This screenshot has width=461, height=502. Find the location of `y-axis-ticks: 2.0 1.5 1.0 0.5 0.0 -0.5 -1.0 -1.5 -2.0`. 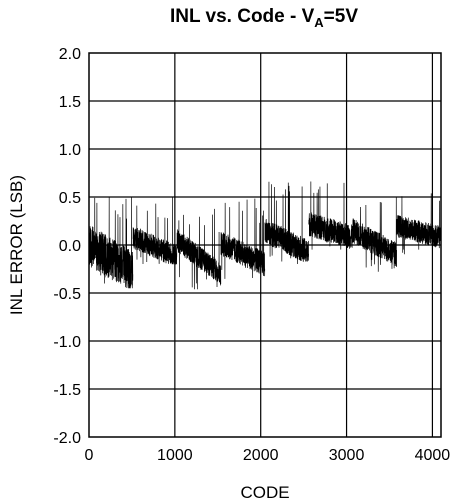

y-axis-ticks: 2.0 1.5 1.0 0.5 0.0 -0.5 -1.0 -1.5 -2.0 is located at coordinates (67, 246).